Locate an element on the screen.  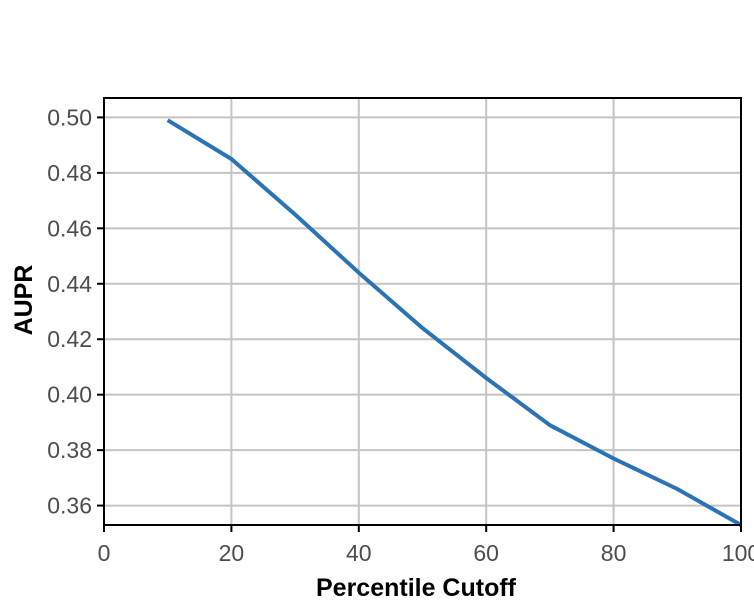
x-tick-label: 80 is located at coordinates (614, 553).